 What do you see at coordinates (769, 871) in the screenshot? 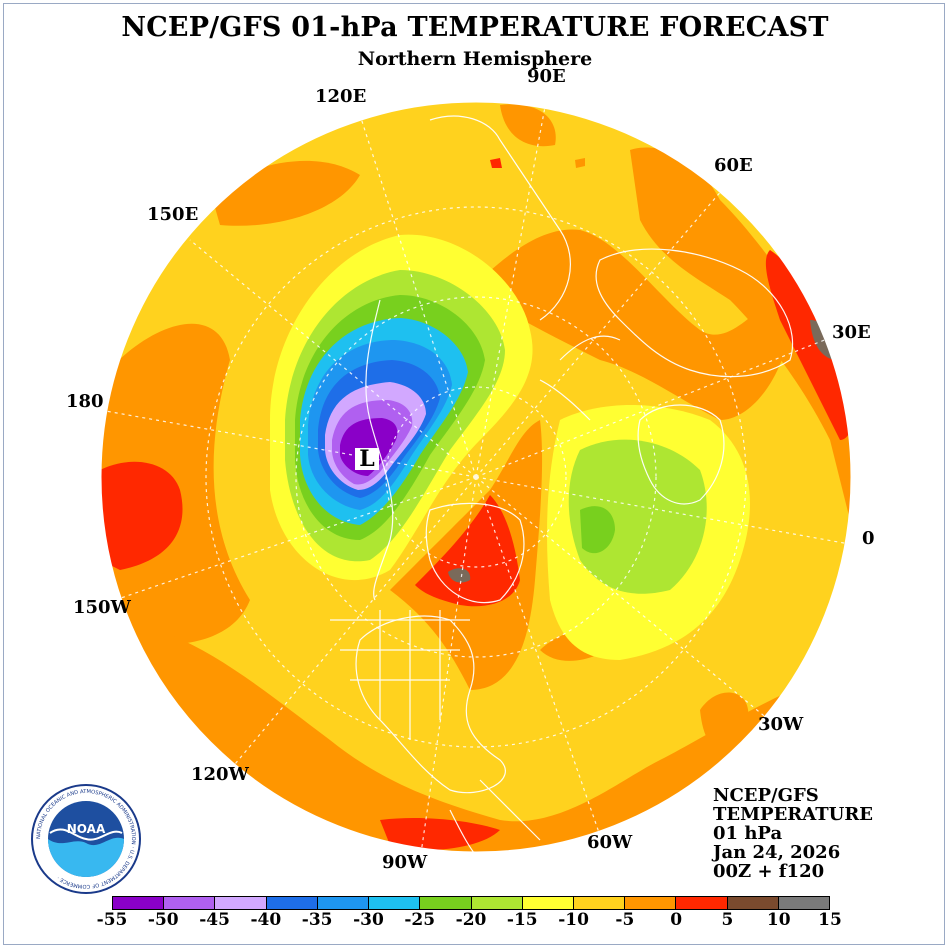
I see `info-run: 00Z + f120` at bounding box center [769, 871].